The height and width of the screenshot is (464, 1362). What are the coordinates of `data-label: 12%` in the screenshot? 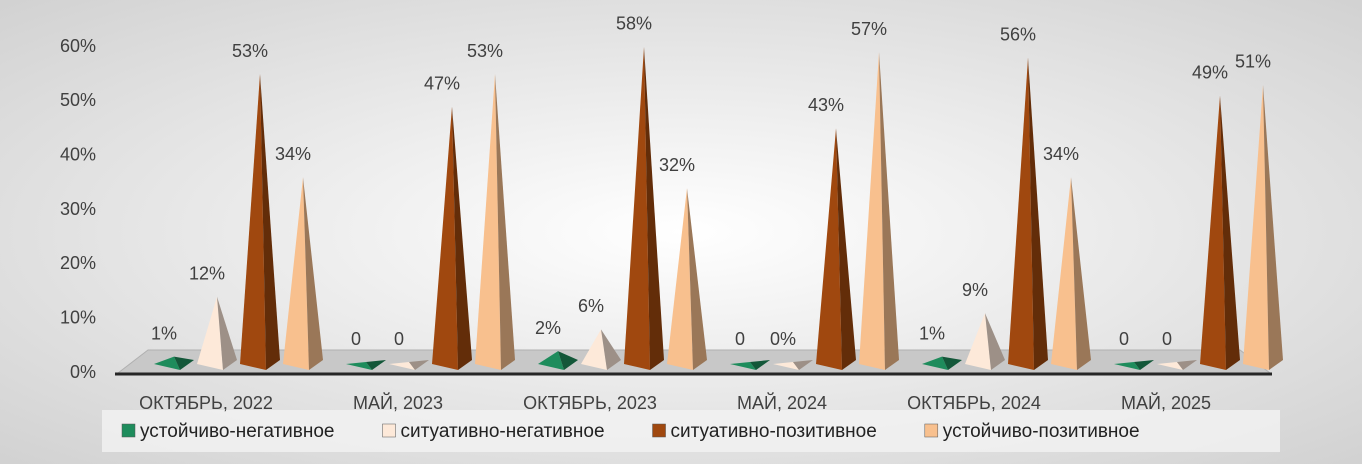 It's located at (207, 274).